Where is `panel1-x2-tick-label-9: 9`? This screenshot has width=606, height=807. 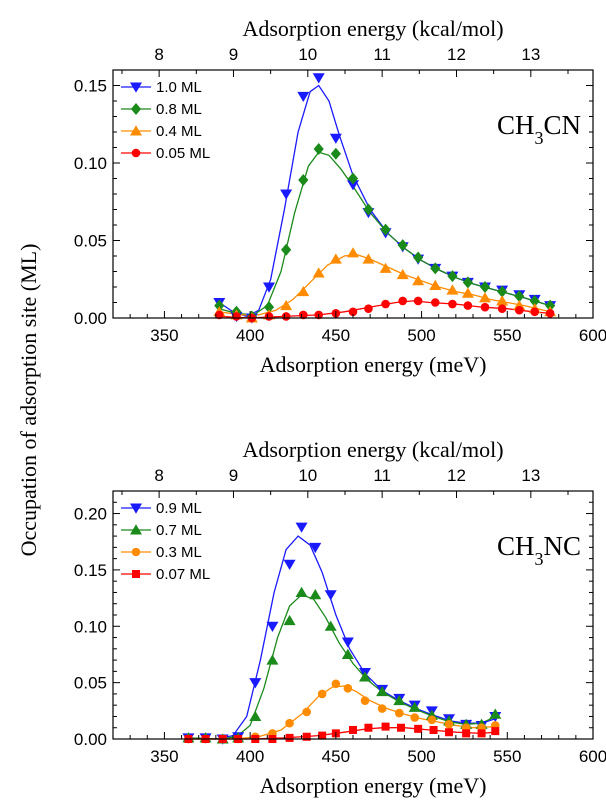 panel1-x2-tick-label-9: 9 is located at coordinates (233, 475).